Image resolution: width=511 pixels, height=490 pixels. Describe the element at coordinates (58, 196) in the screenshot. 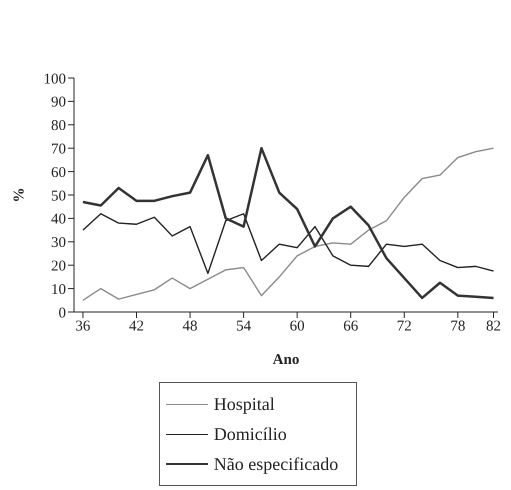

I see `y-tick-label: 50` at that location.